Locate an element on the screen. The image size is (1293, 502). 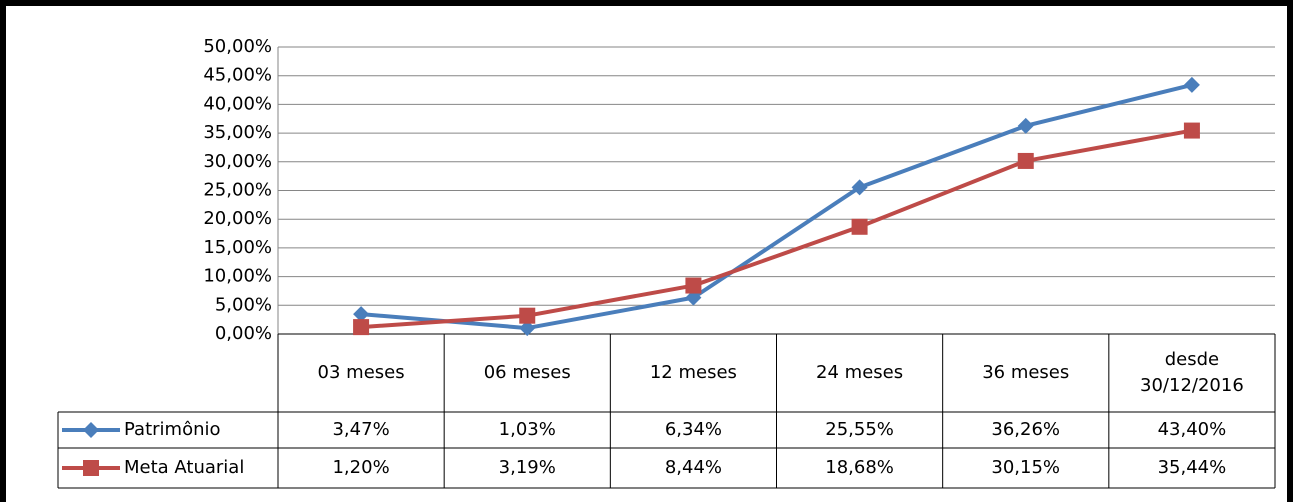
data-label: 1,03% is located at coordinates (527, 429).